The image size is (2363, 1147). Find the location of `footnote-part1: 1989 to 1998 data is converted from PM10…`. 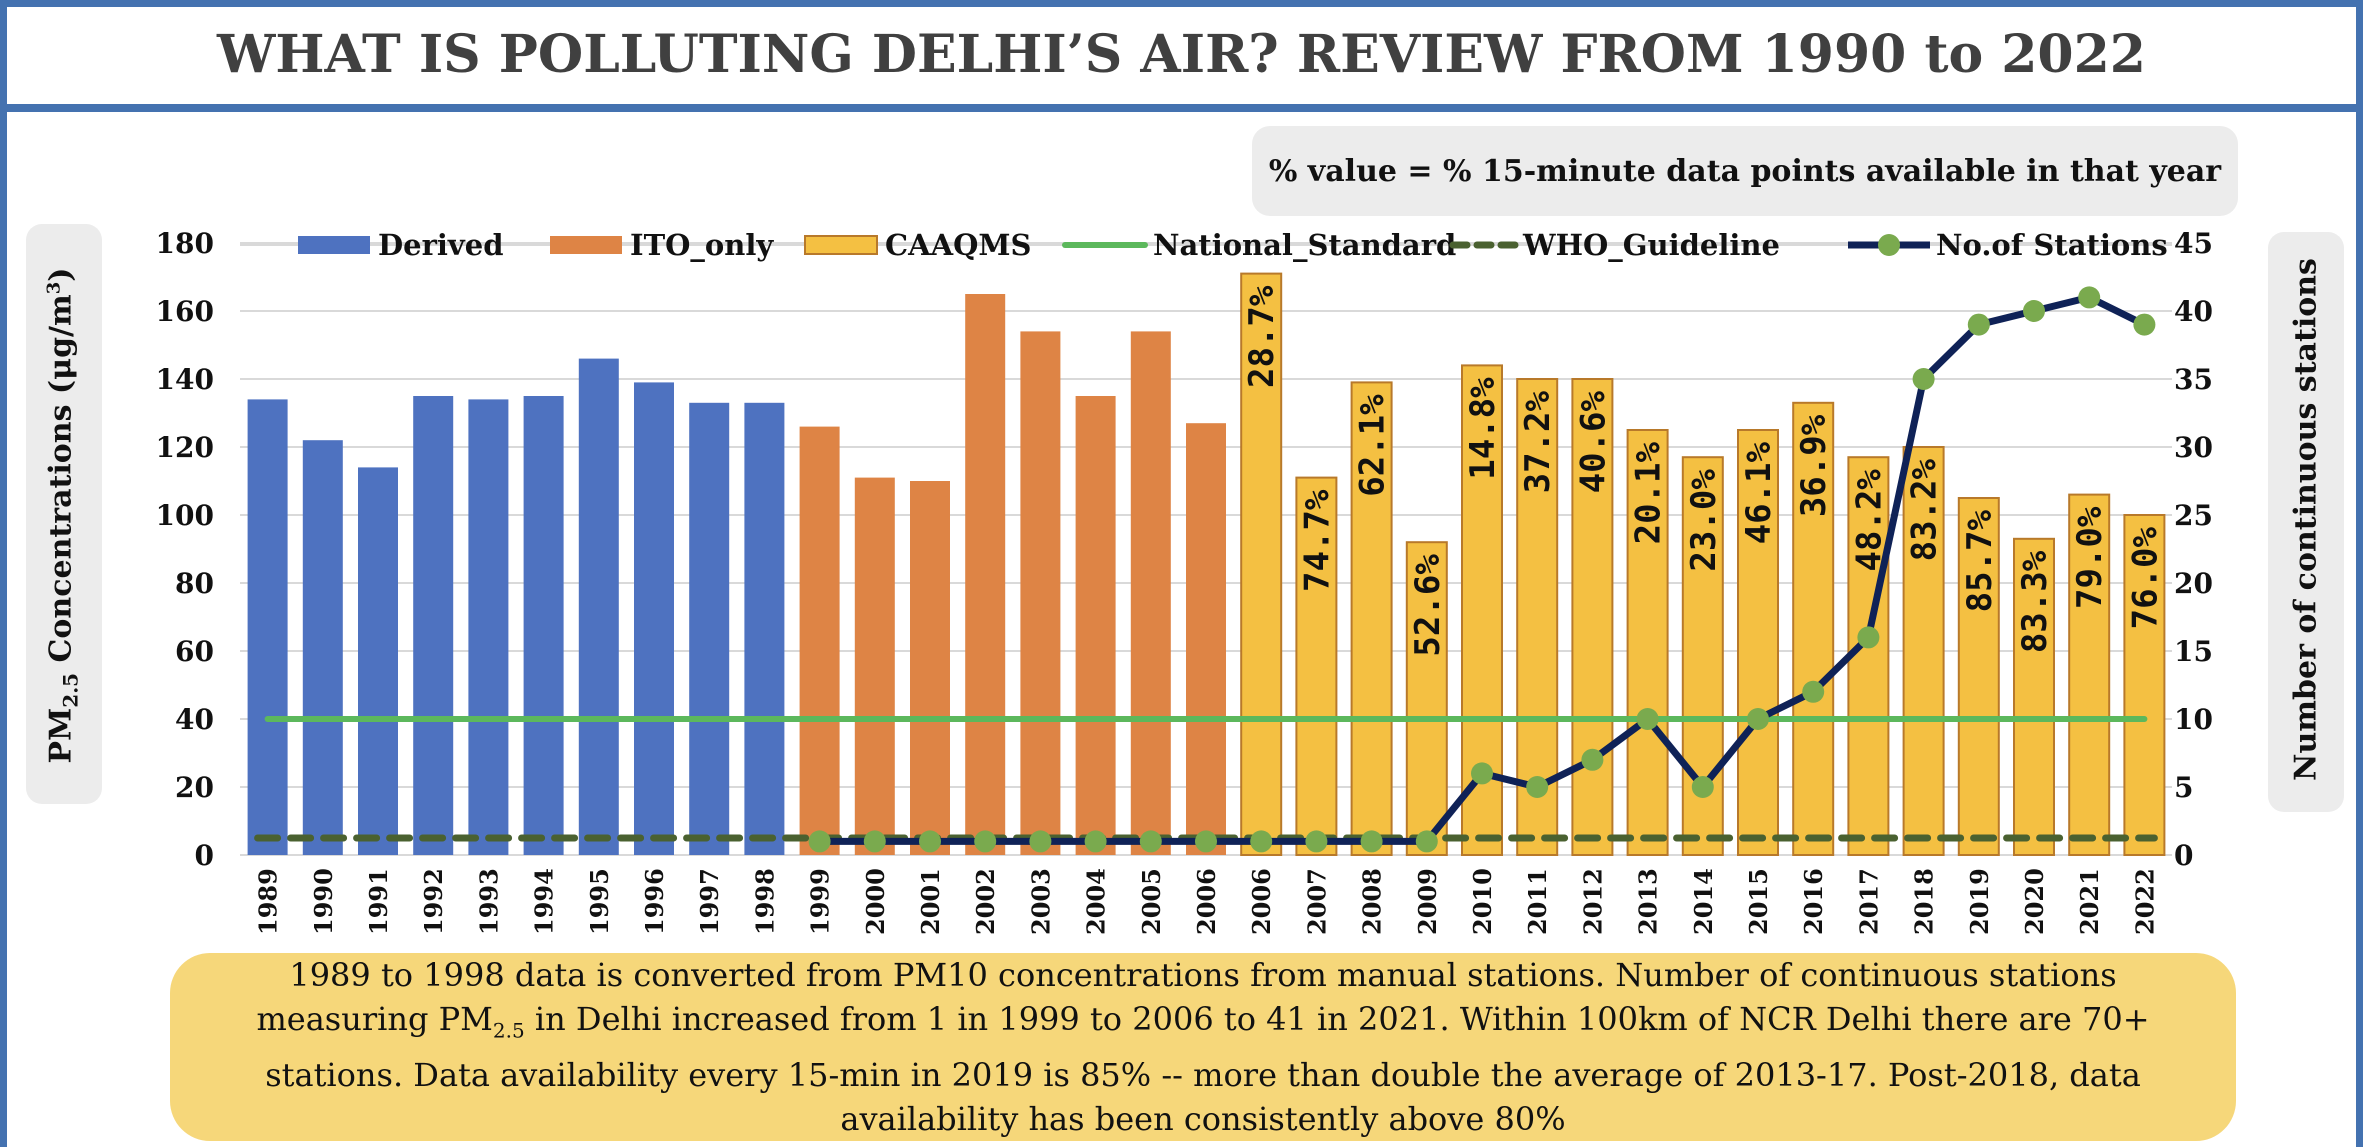

footnote-part1: 1989 to 1998 data is converted from PM10… is located at coordinates (1186, 997).